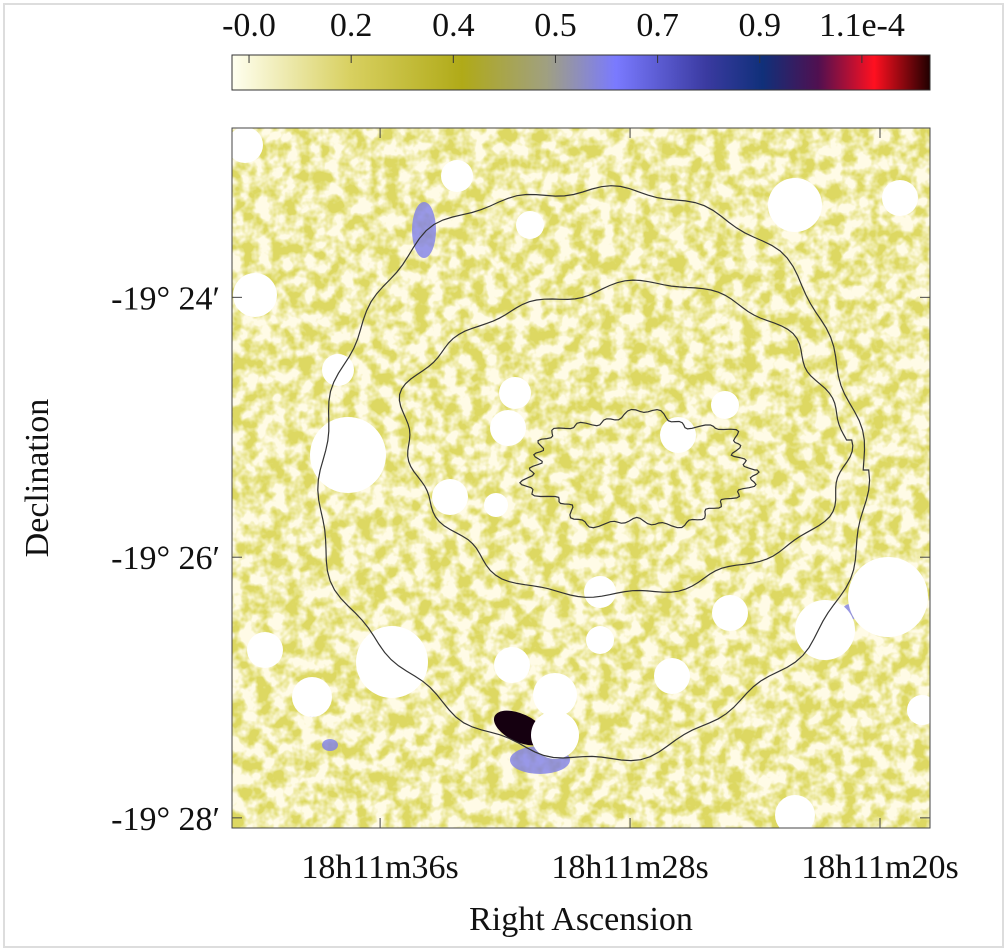  What do you see at coordinates (760, 25) in the screenshot?
I see `colorbar-tick-label: 0.9` at bounding box center [760, 25].